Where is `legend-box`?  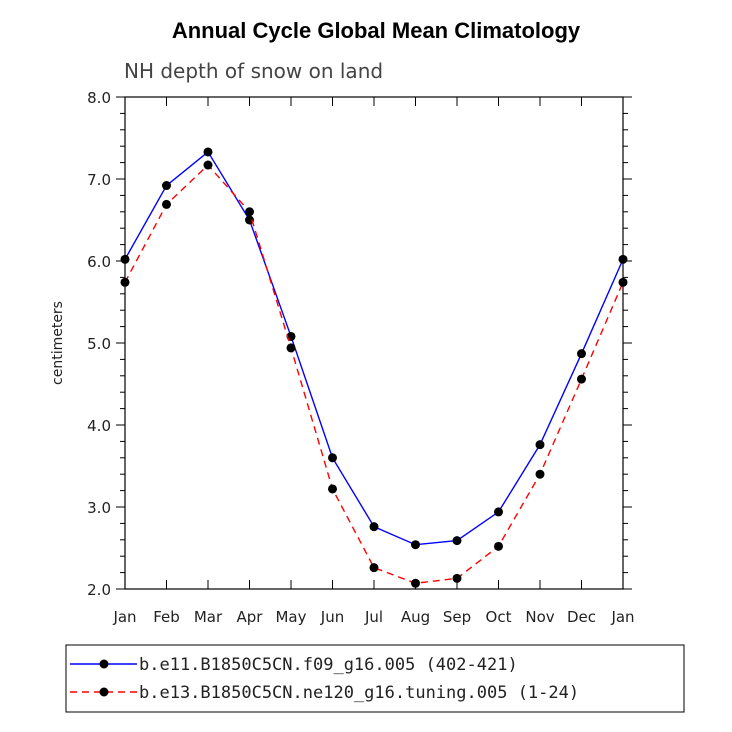 legend-box is located at coordinates (375, 678).